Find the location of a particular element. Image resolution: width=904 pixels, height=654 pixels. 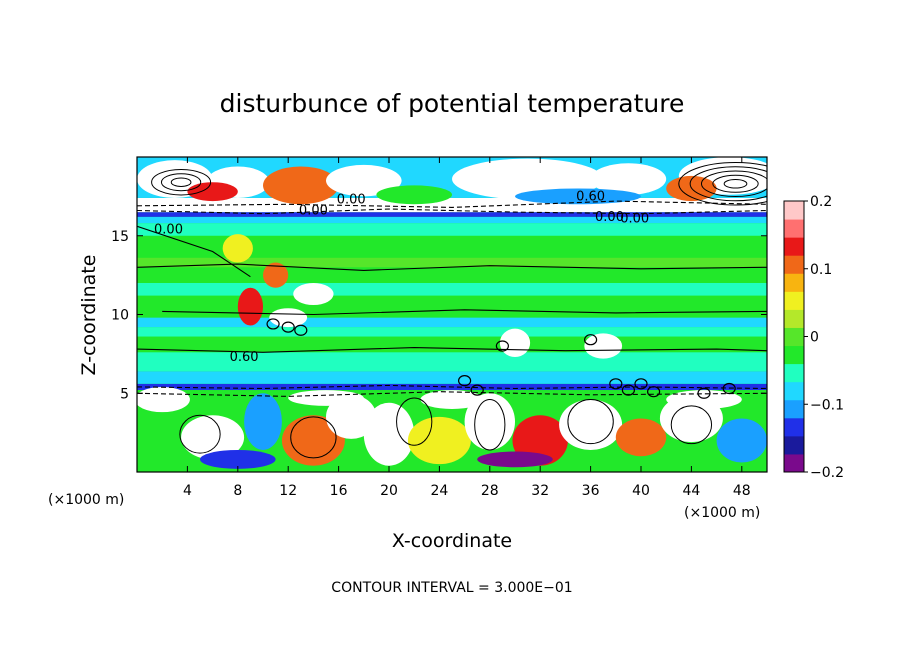

y-tick-label: 10 is located at coordinates (120, 316).